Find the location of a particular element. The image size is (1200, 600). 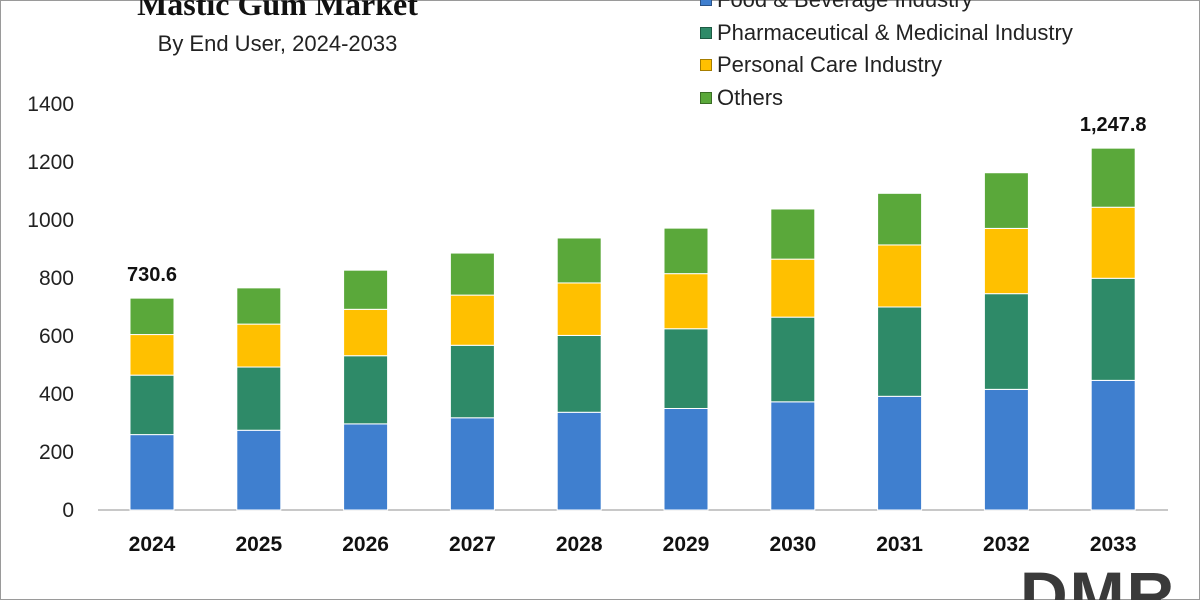

bar-segment-2026-s3 is located at coordinates (366, 289).